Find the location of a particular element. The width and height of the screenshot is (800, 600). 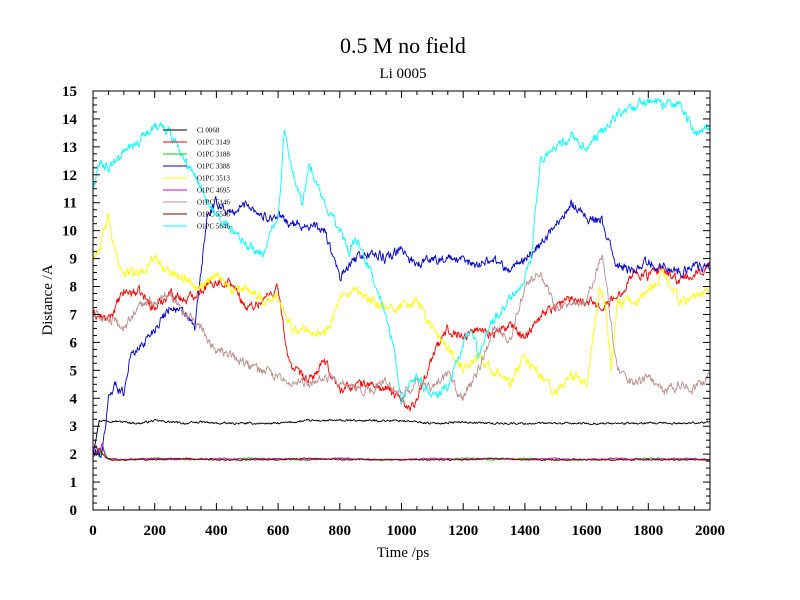

y-tick-label: 5 is located at coordinates (74, 371).